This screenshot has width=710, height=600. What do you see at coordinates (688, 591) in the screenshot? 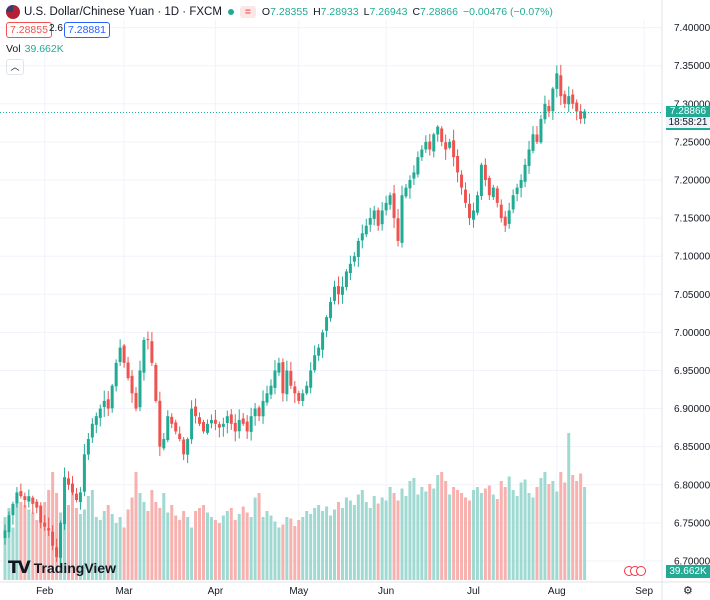
I see `gear-icon: ⚙` at bounding box center [688, 591].